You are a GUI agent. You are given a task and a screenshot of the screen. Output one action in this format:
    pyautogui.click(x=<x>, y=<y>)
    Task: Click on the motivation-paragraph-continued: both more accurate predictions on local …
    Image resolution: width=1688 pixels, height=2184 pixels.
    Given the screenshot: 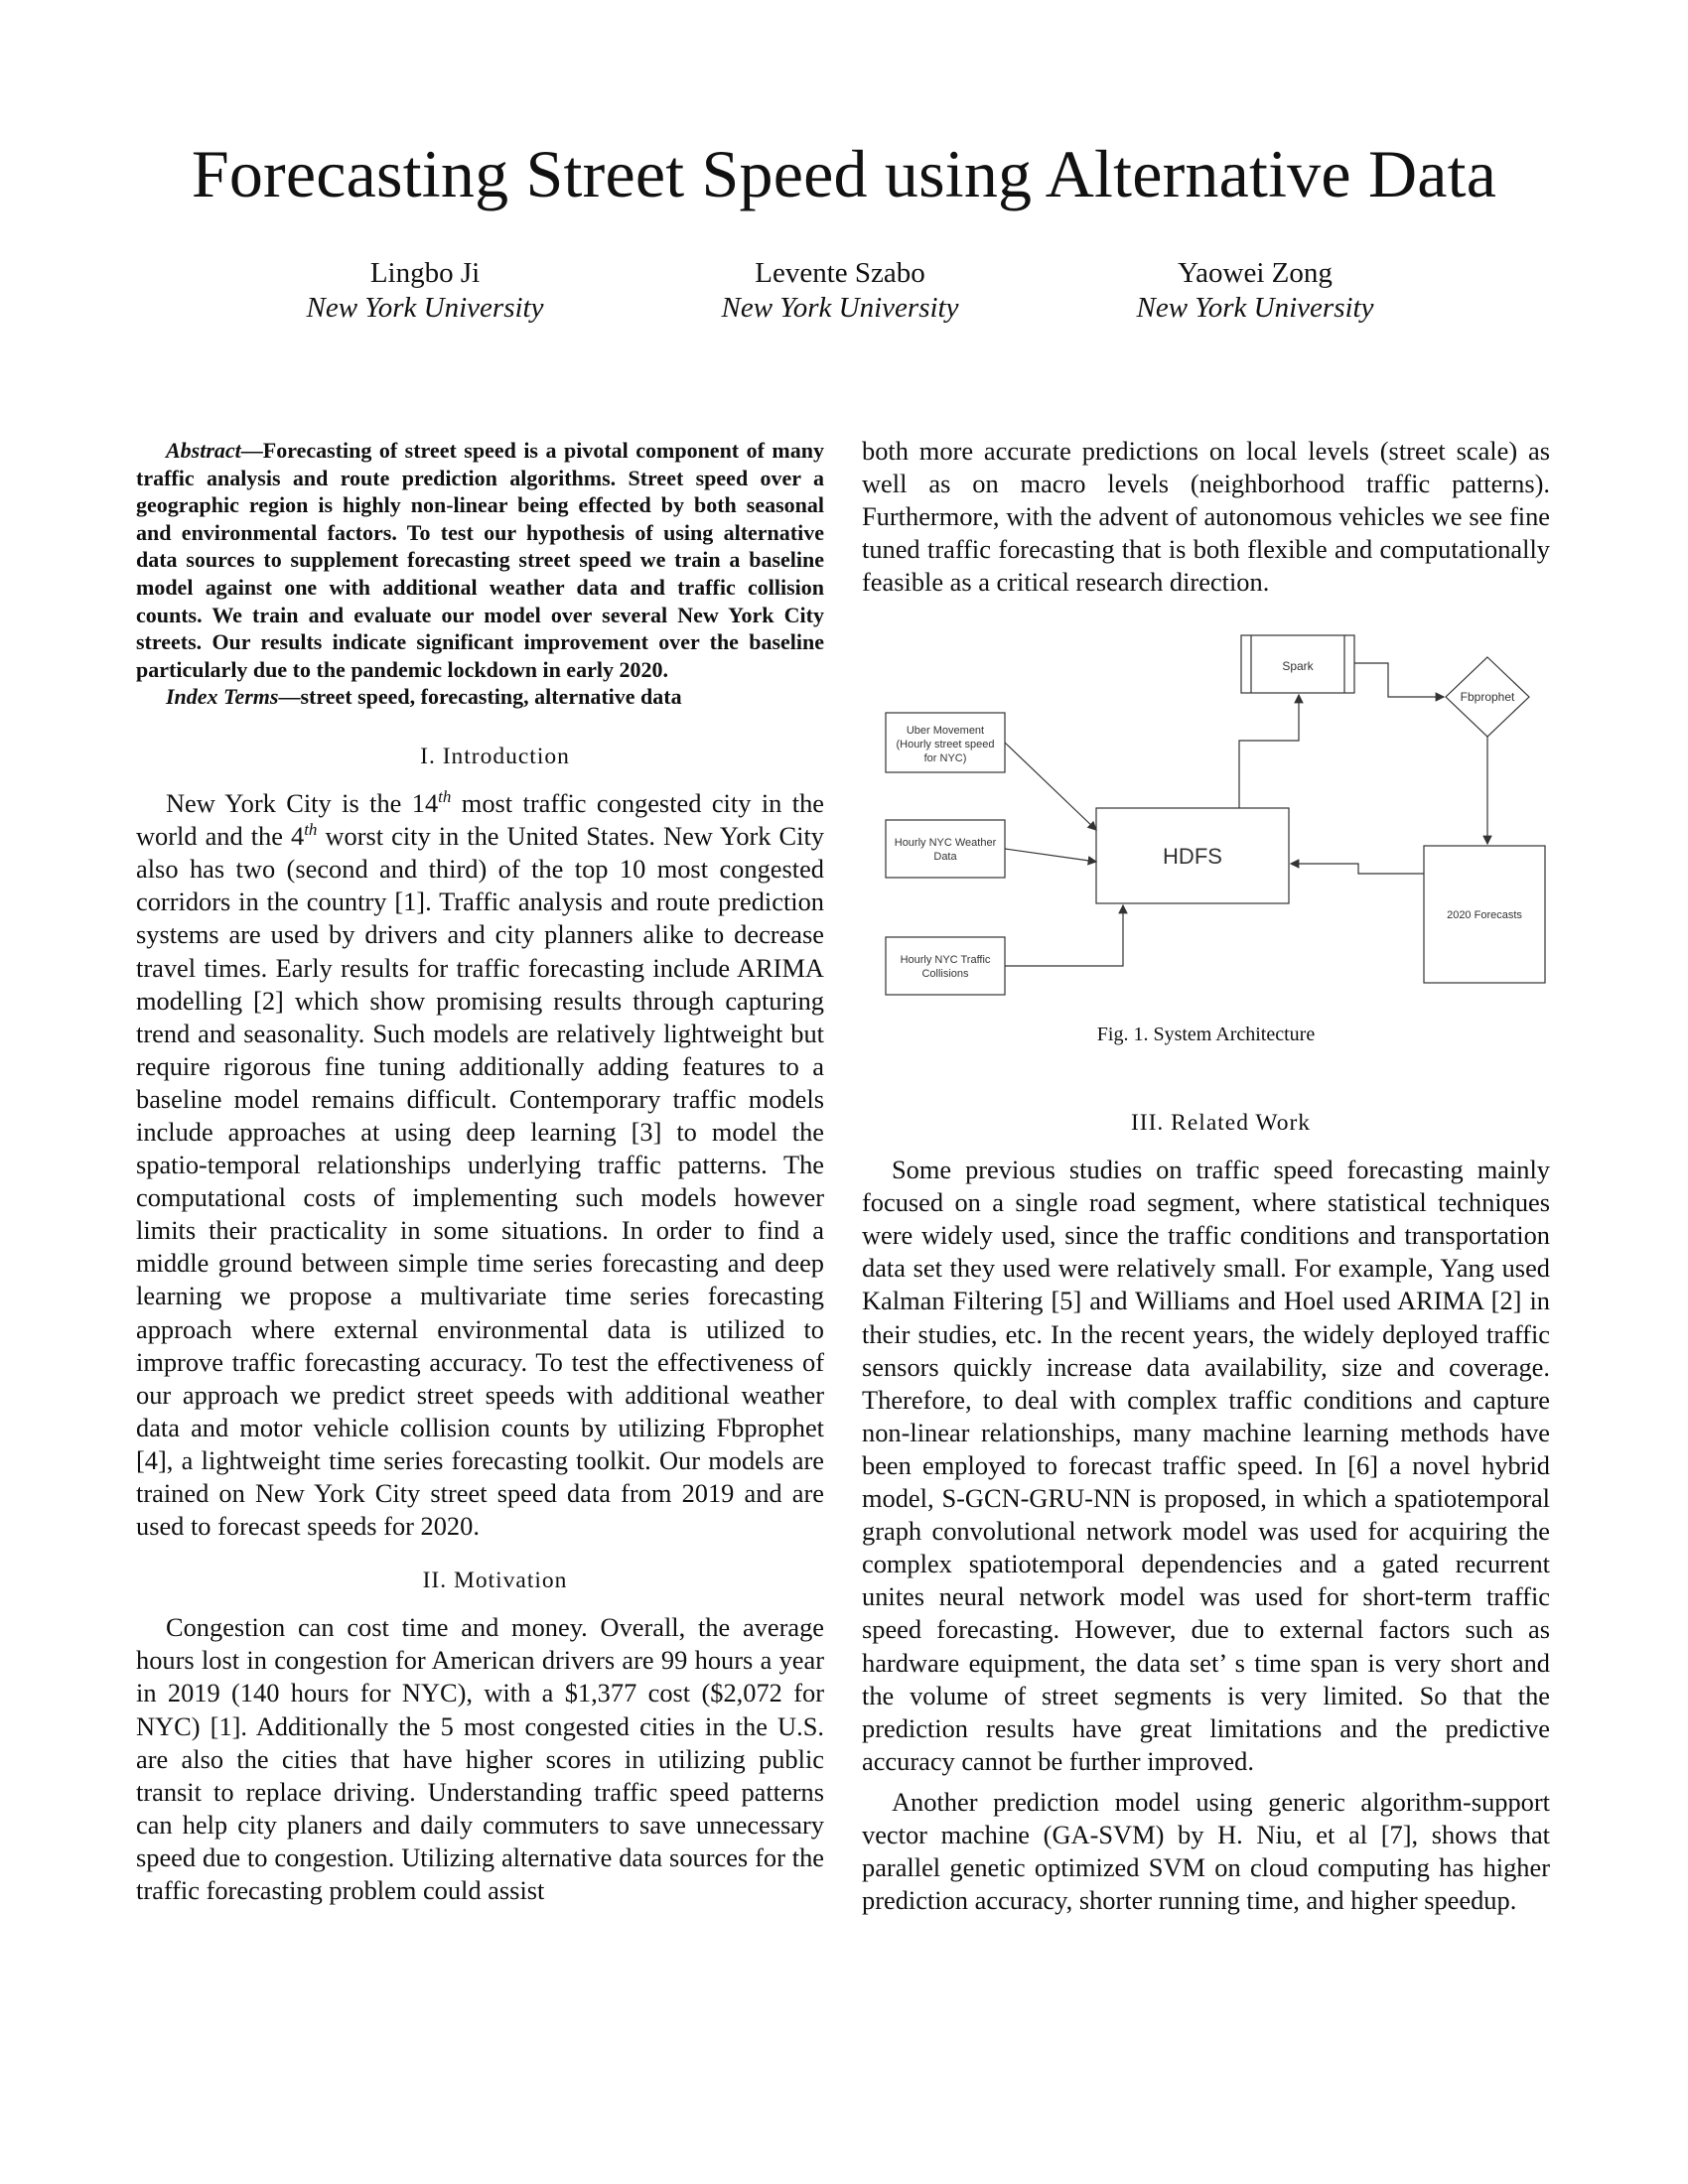 What is the action you would take?
    pyautogui.click(x=1206, y=517)
    